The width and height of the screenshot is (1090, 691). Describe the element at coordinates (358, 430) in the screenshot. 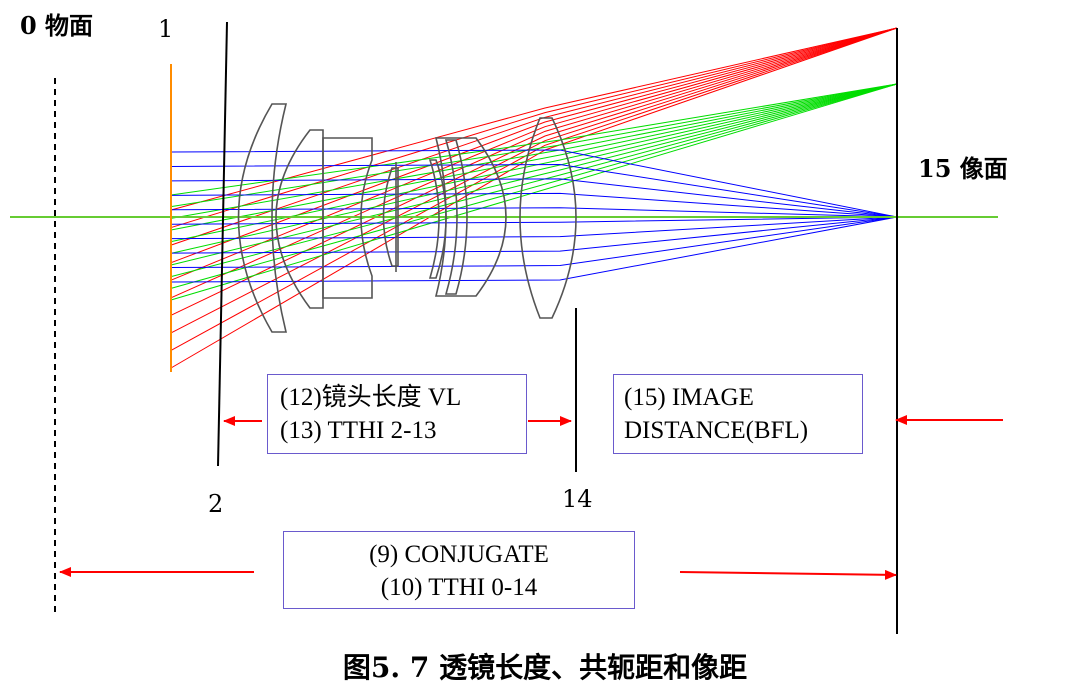

I see `lens-length-line2: (13) TTHI 2-13` at that location.